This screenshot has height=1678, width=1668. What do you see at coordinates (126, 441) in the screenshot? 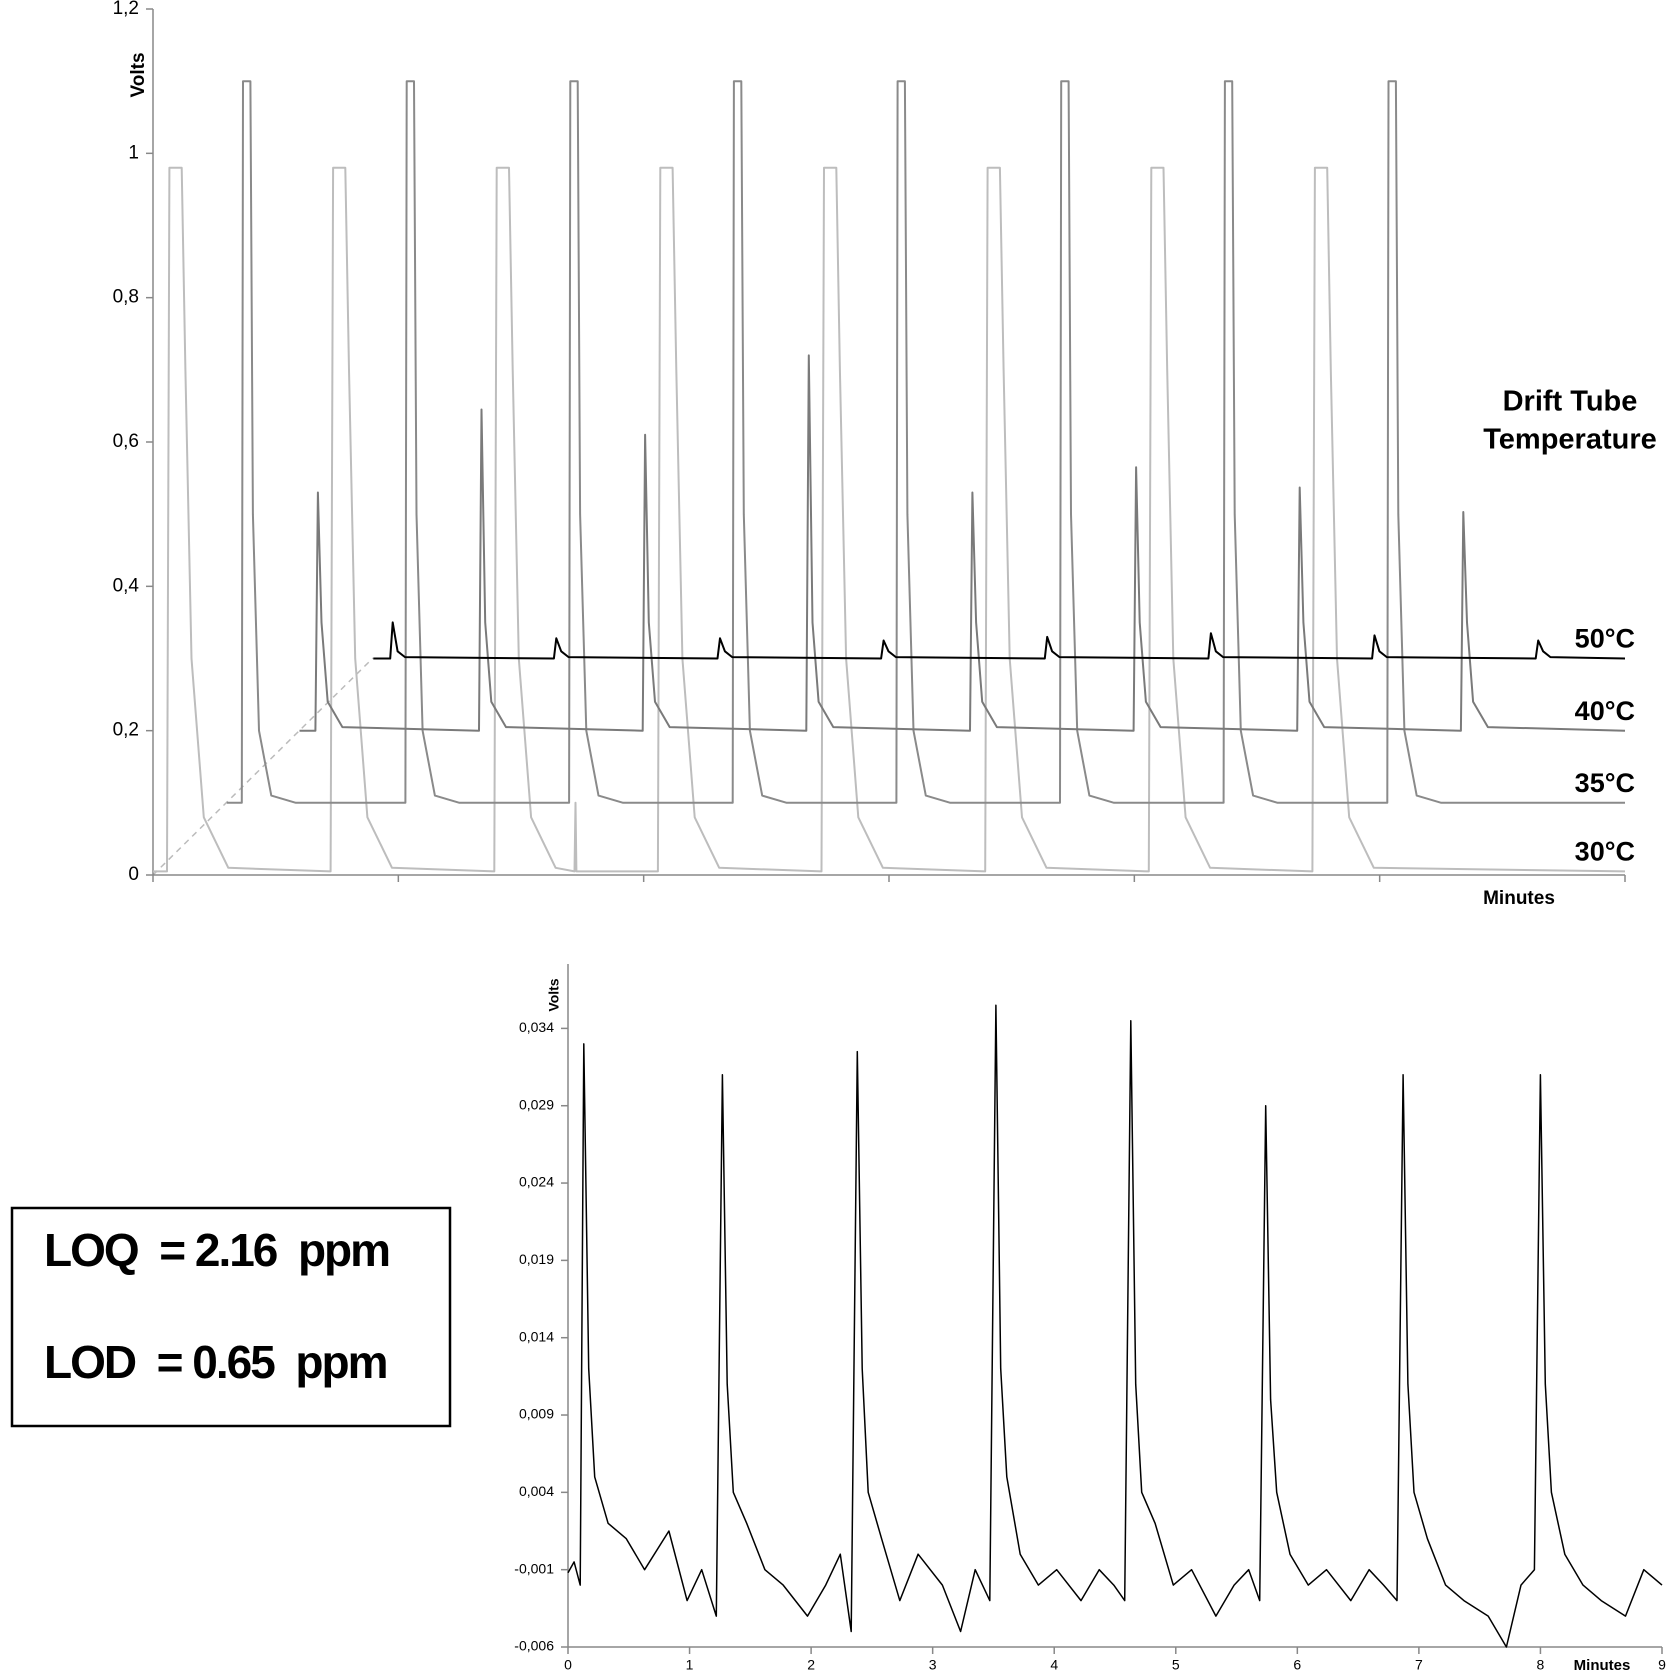
I see `y-tick-label: 0,6` at bounding box center [126, 441].